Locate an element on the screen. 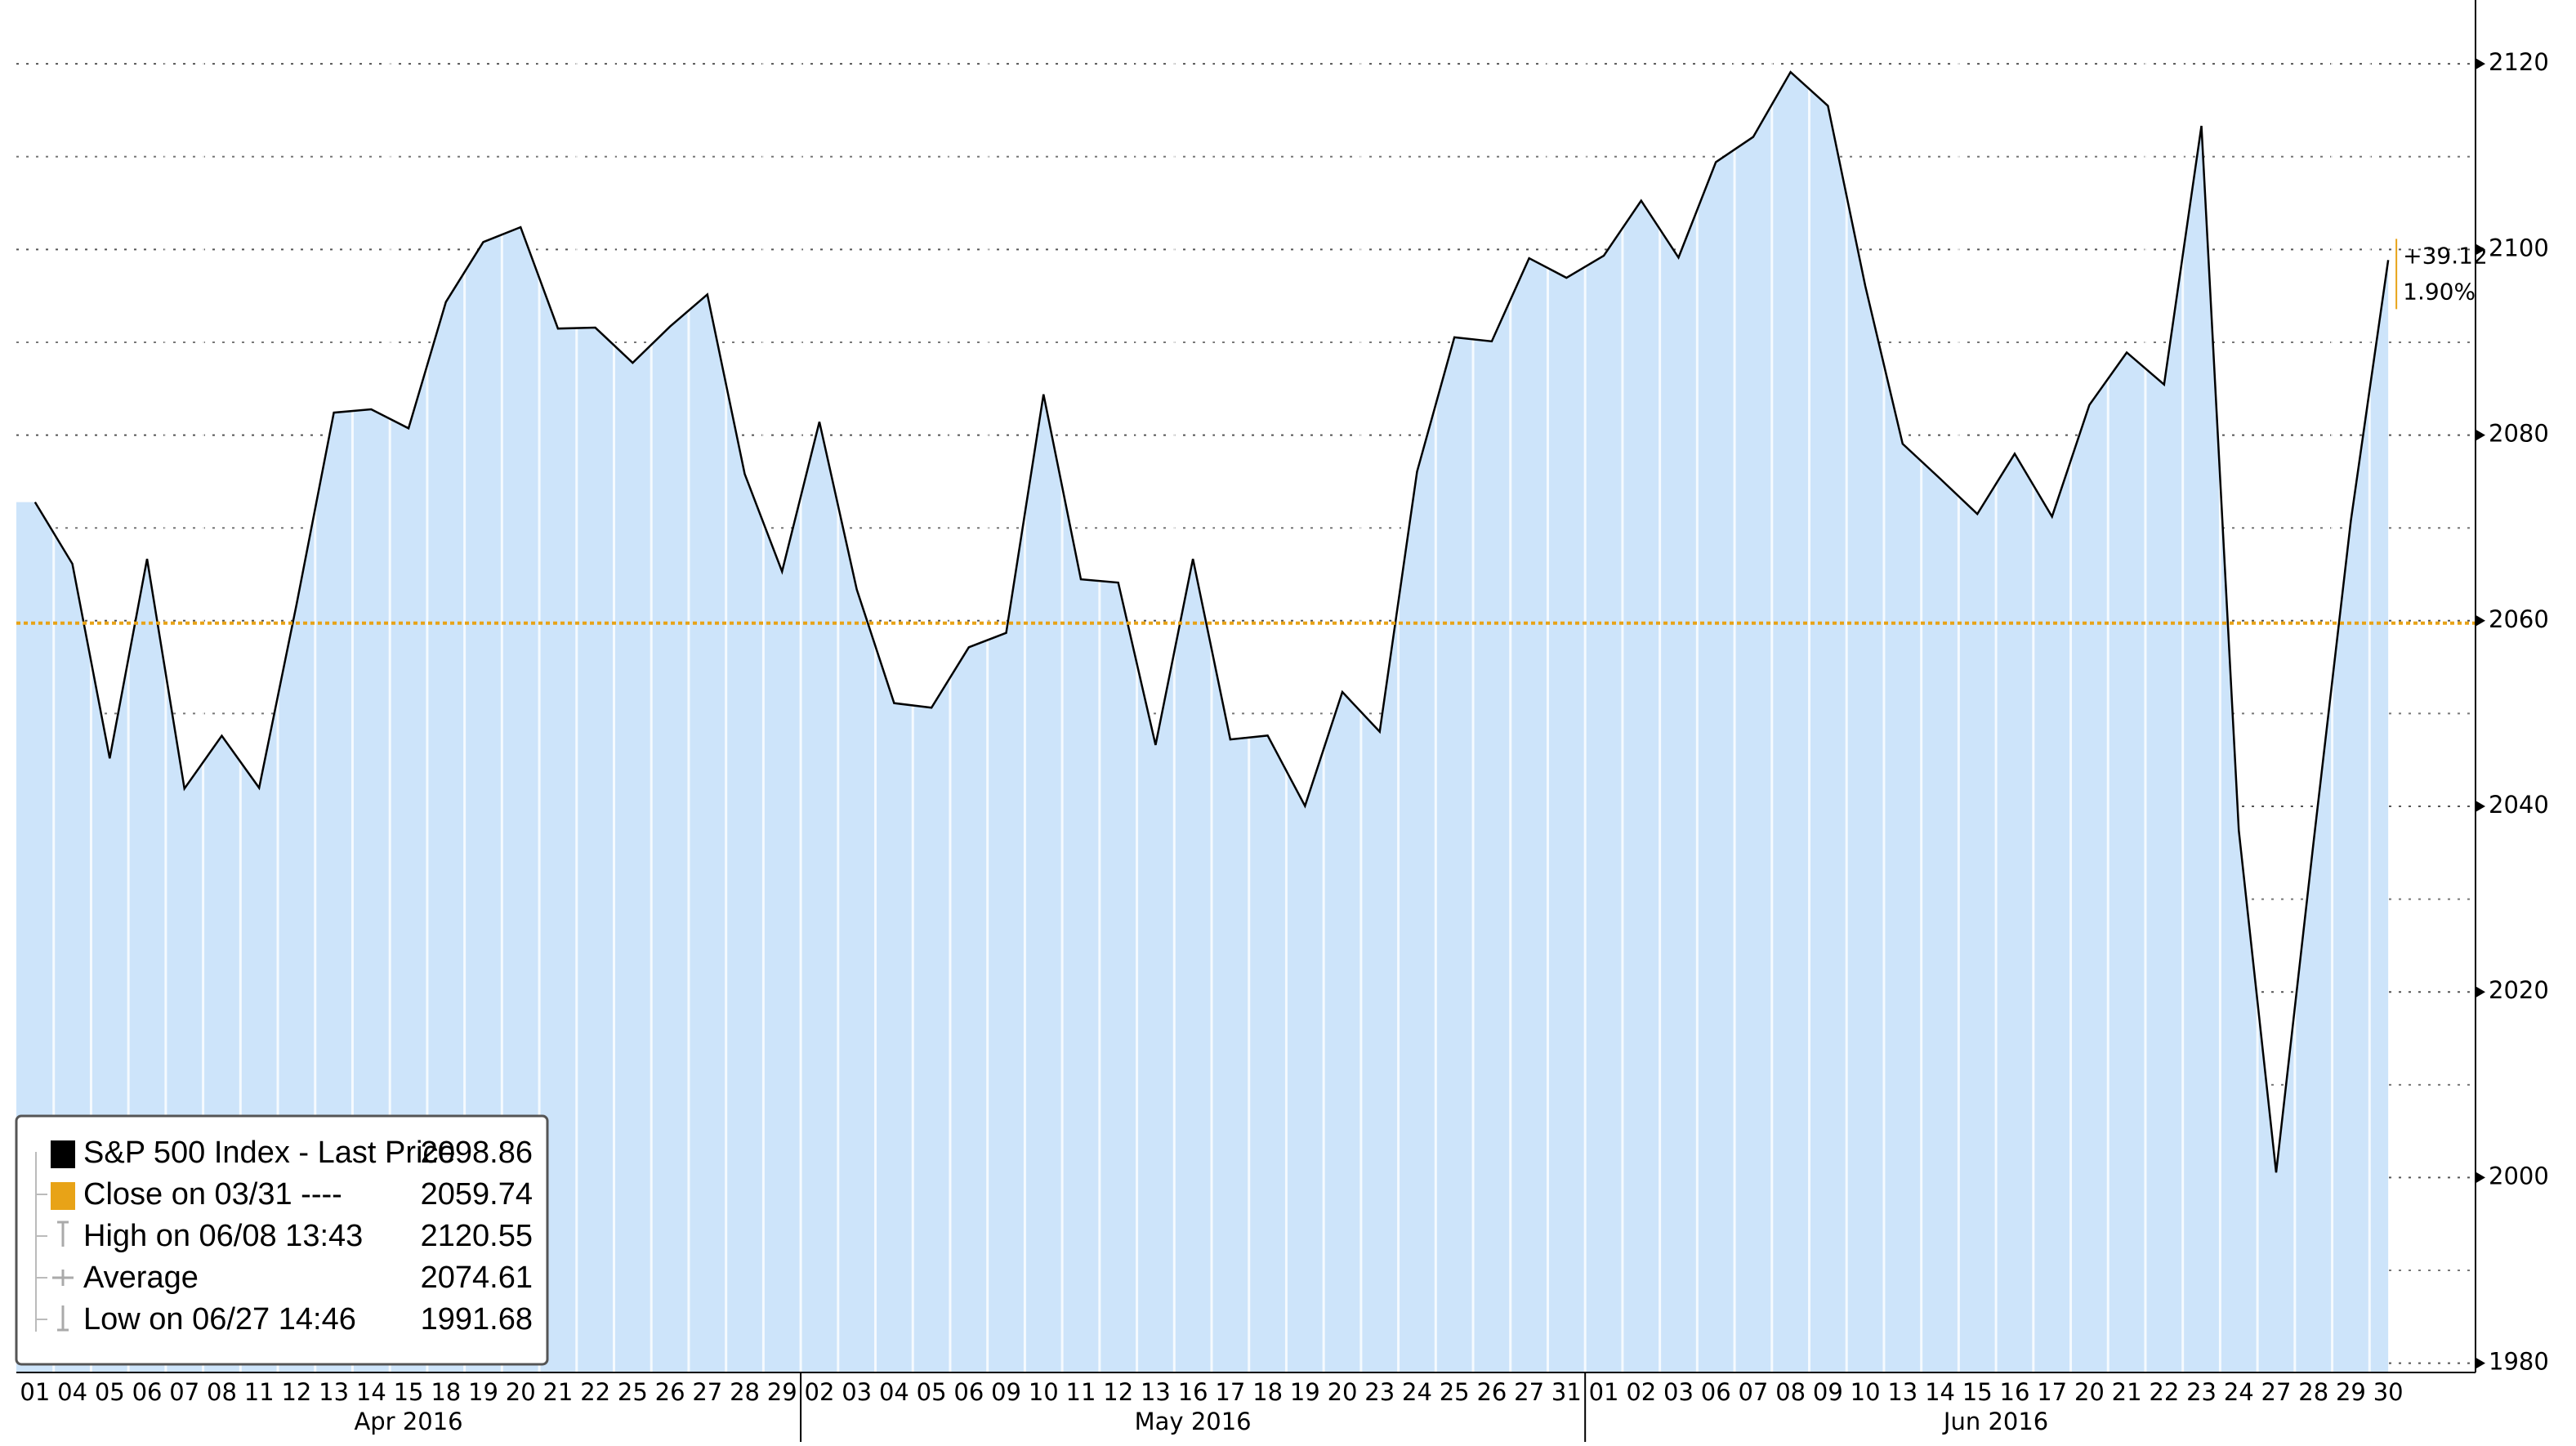  y-tick-label: 2060 is located at coordinates (2519, 619).